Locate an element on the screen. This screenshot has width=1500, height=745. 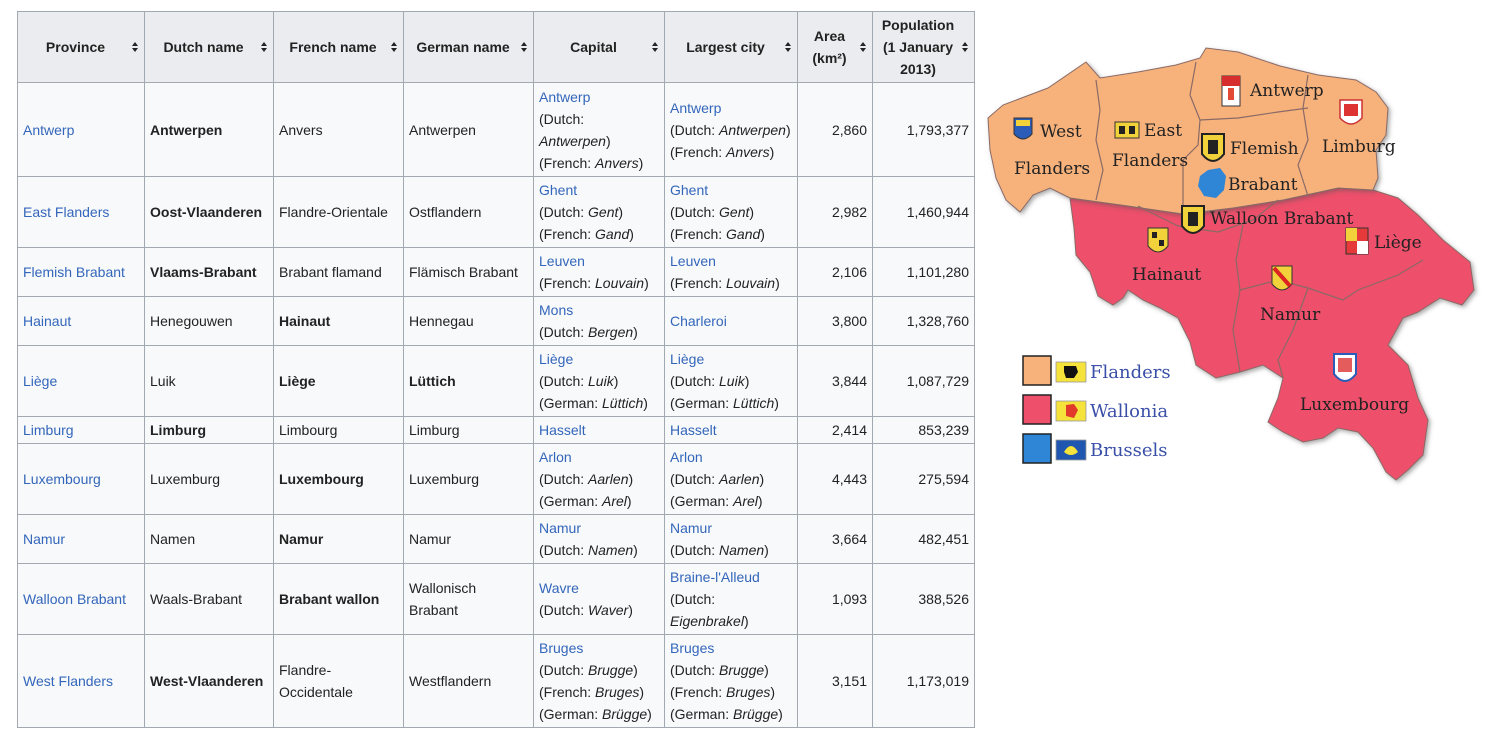
cell-dutch: Waals-Brabant is located at coordinates (209, 599).